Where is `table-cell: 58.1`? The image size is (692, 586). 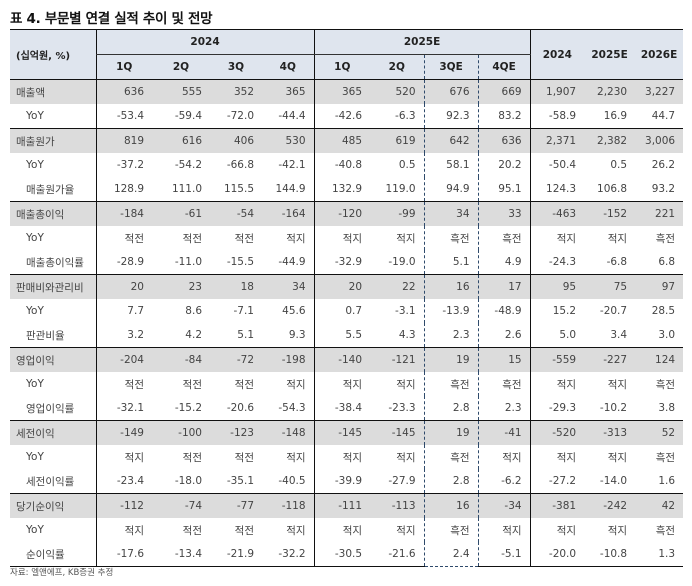
table-cell: 58.1 is located at coordinates (451, 165).